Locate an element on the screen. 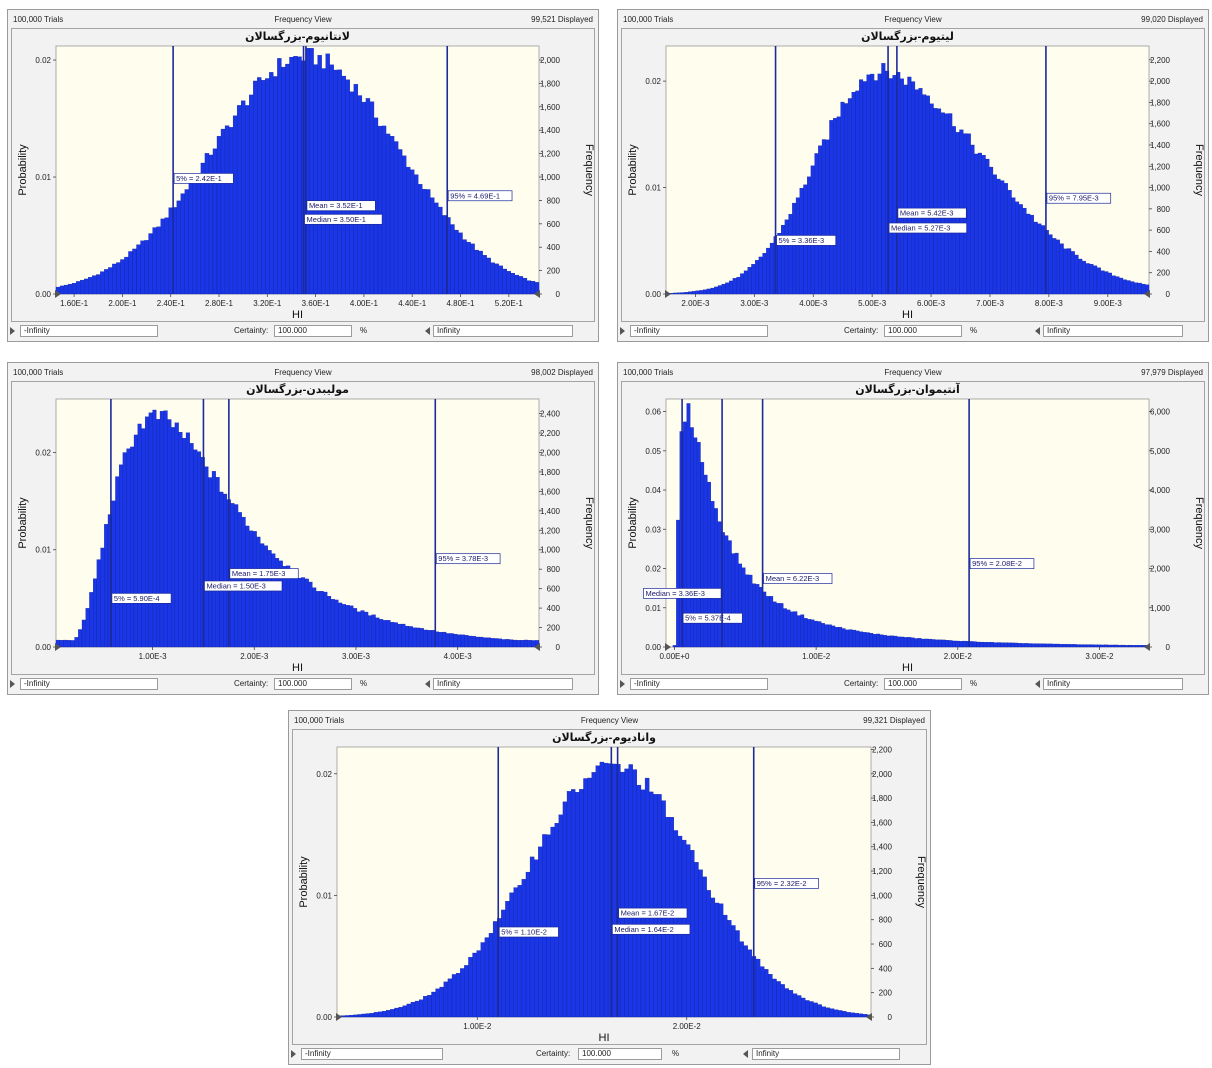 This screenshot has width=1212, height=1068. certainty-label: Certainty: is located at coordinates (861, 683).